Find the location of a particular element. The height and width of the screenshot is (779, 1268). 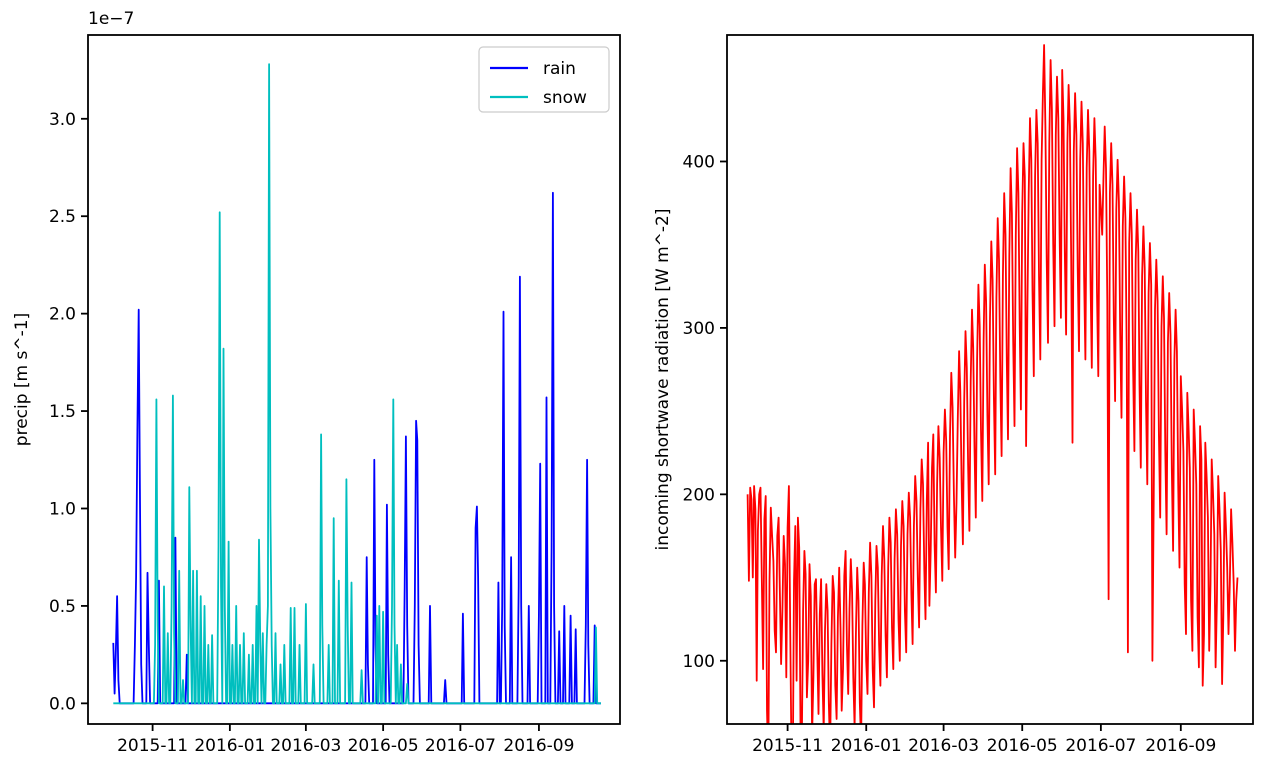

legend-box is located at coordinates (544, 79).